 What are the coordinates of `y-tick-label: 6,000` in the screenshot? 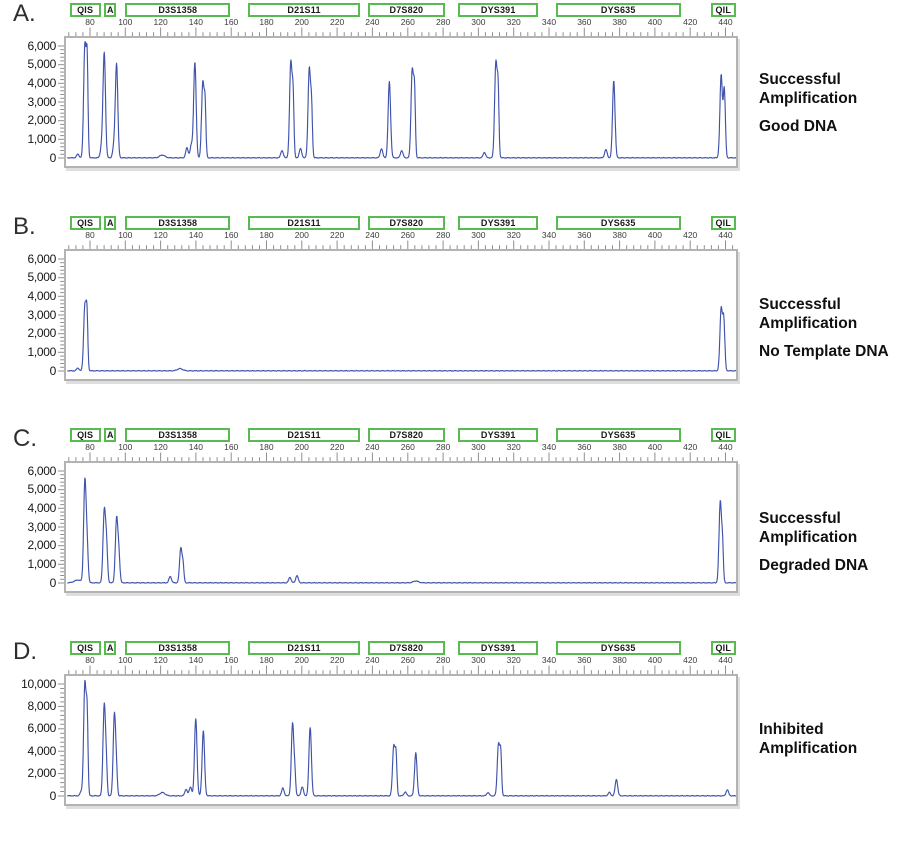 It's located at (41, 258).